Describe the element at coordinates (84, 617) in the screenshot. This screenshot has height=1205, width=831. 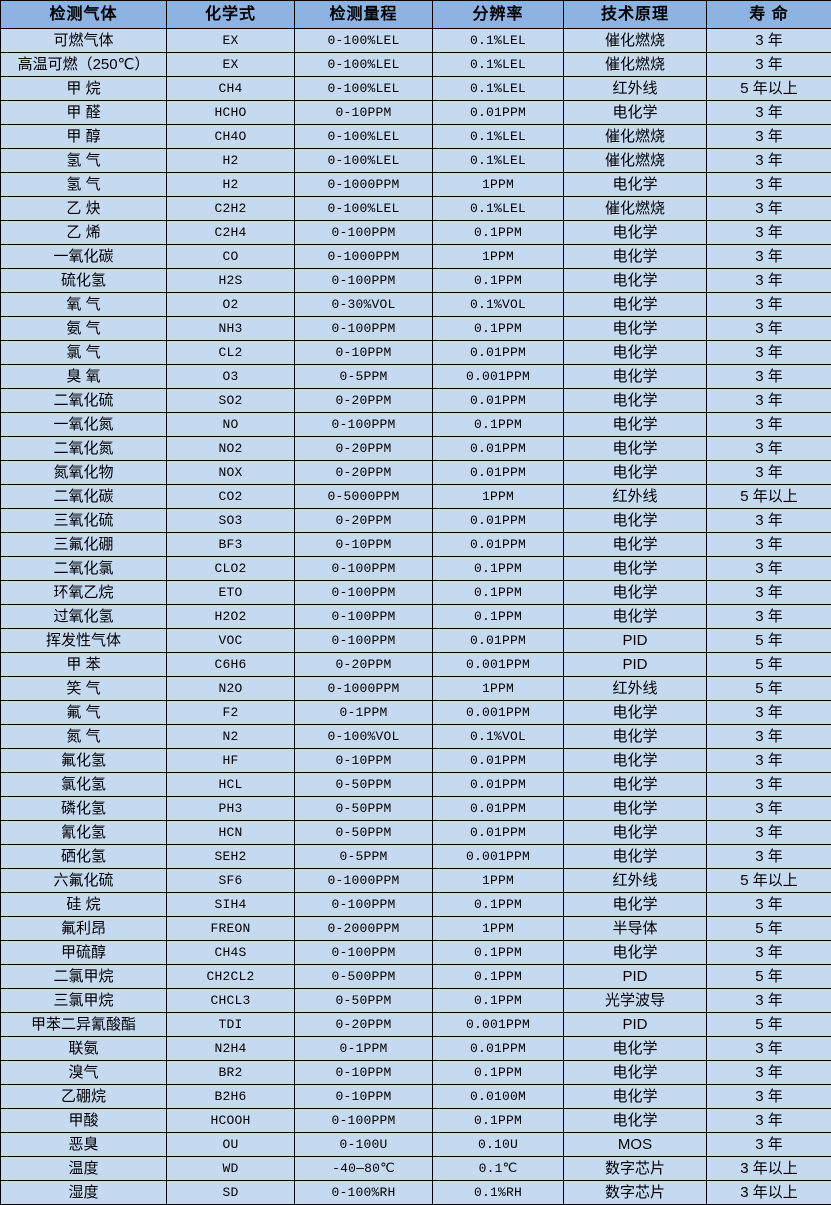
I see `cell-gas-name: 过氧化氢` at that location.